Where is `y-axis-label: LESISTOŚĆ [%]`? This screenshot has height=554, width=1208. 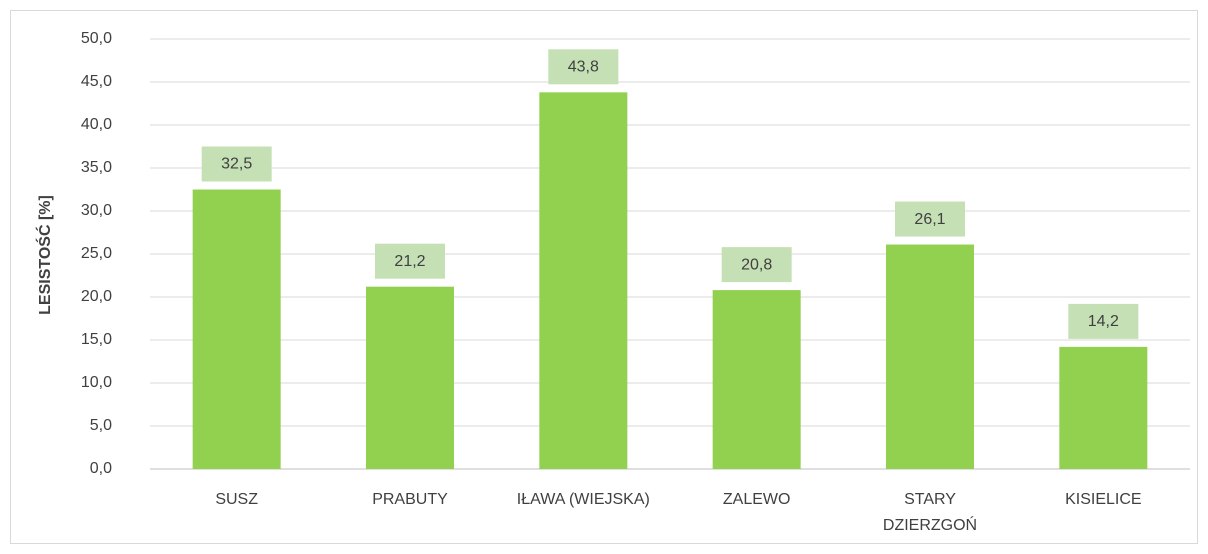 y-axis-label: LESISTOŚĆ [%] is located at coordinates (44, 255).